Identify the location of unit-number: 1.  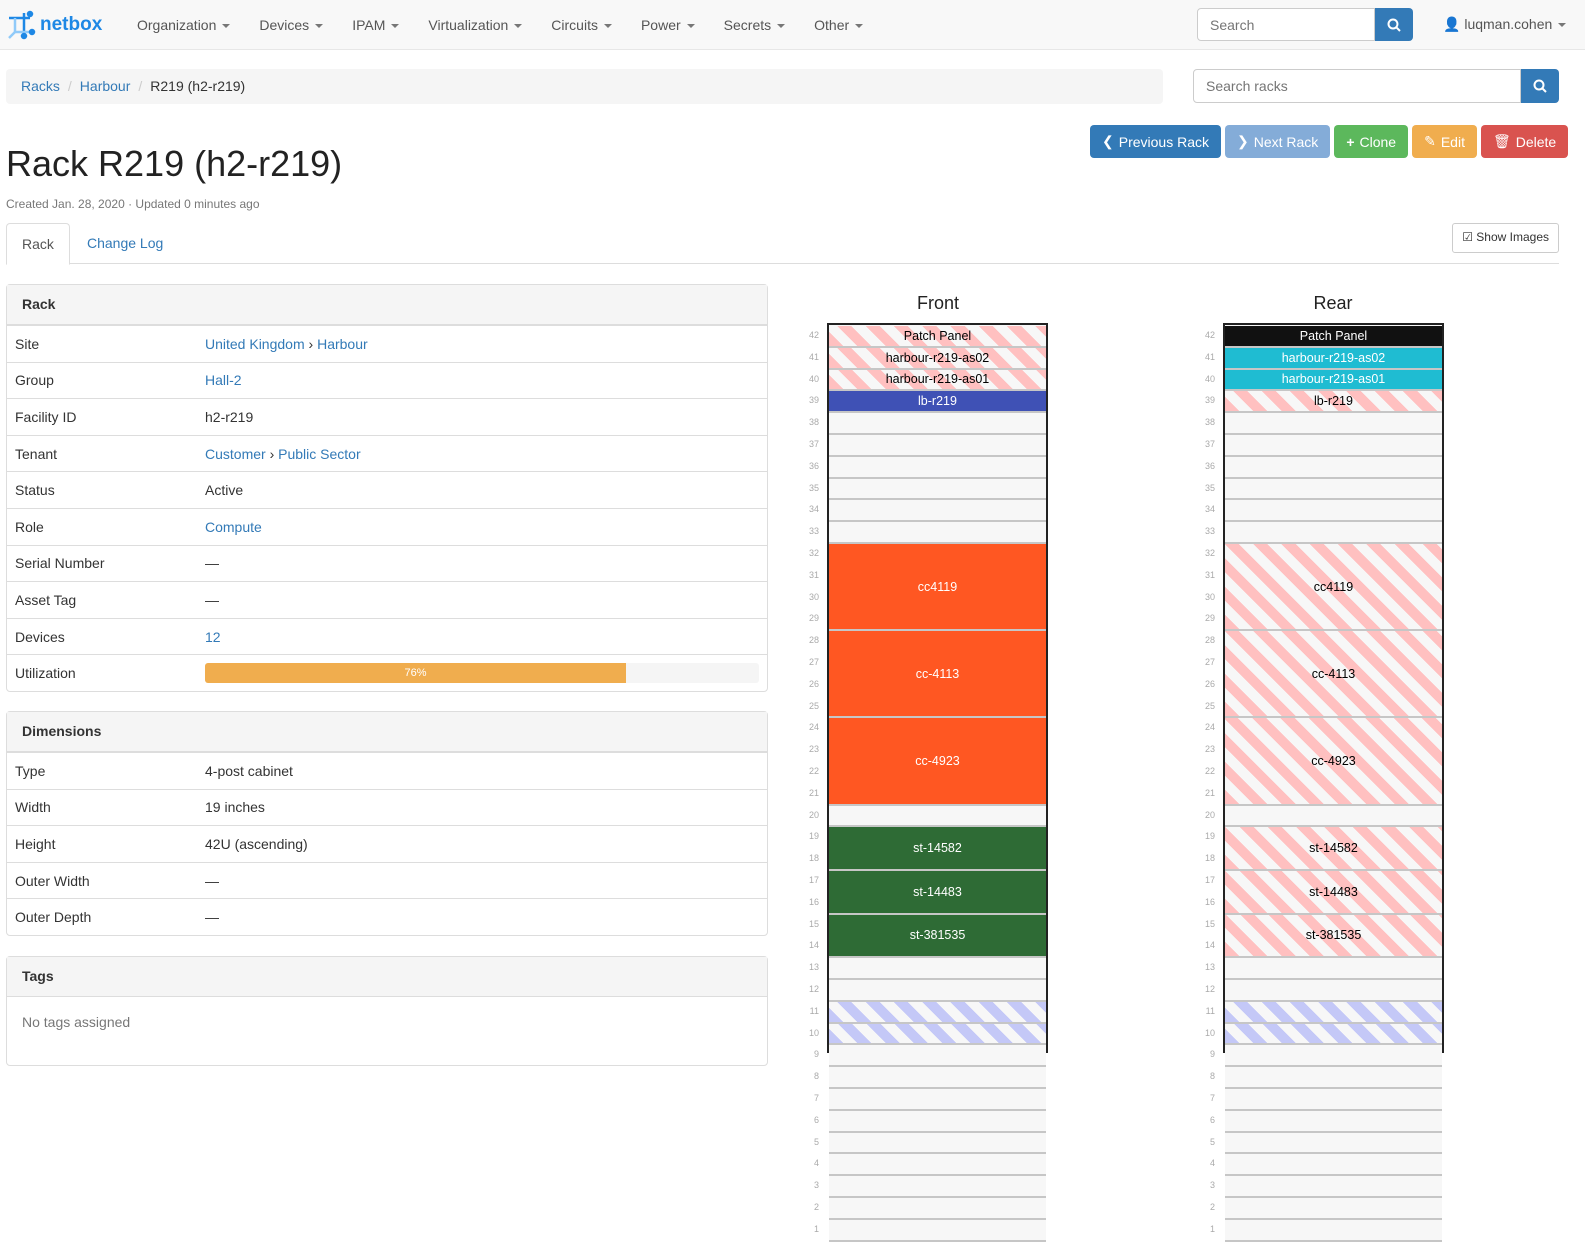
(1212, 1228).